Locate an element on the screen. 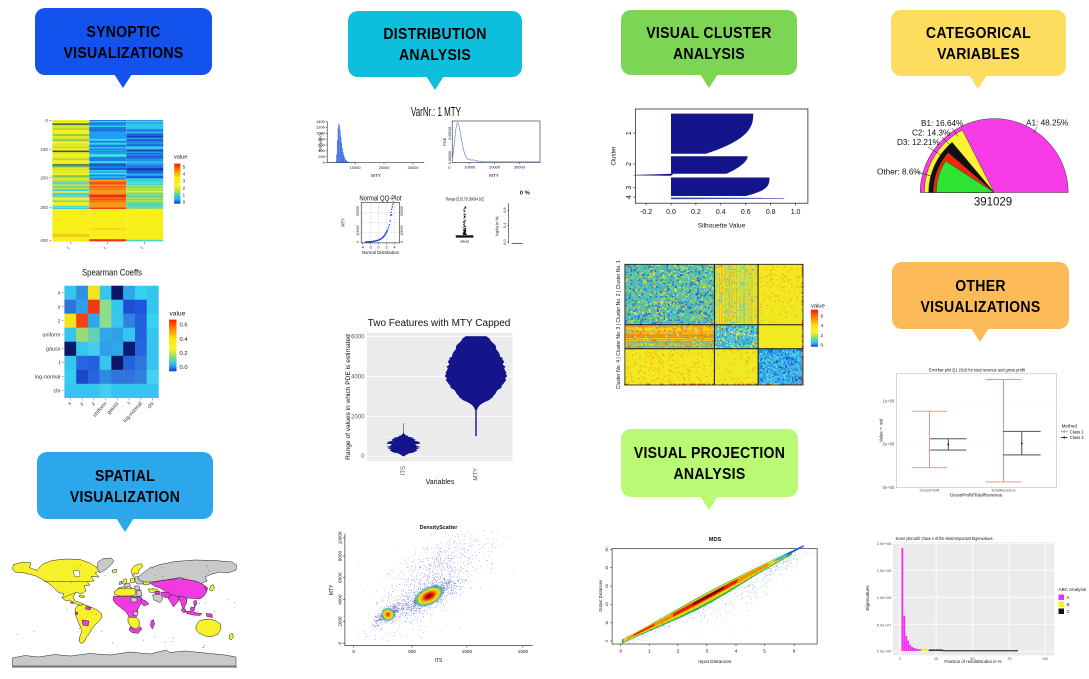  svg-text: values is located at coordinates (465, 241).